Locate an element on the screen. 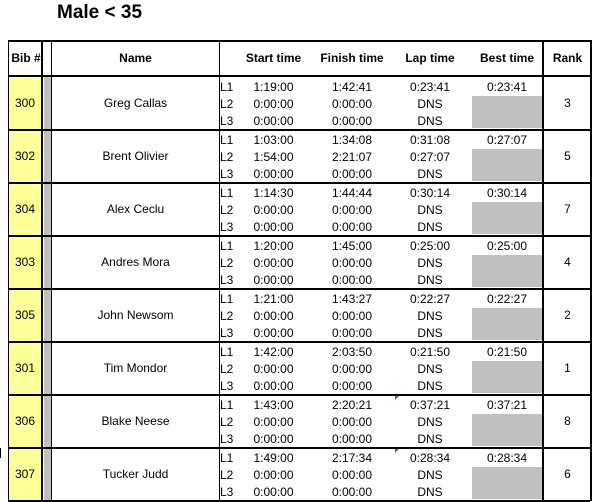 The image size is (599, 502). bib-number: 304 is located at coordinates (25, 209).